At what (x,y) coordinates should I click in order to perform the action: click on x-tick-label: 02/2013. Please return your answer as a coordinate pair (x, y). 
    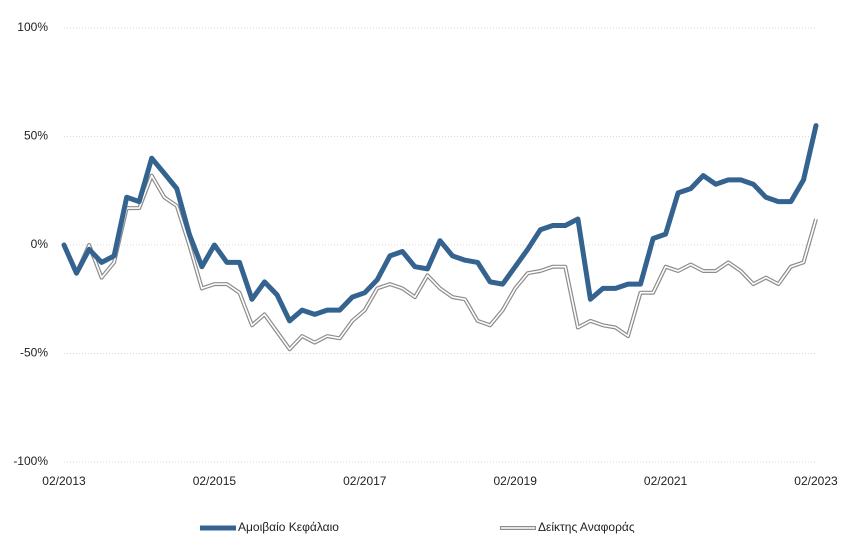
    Looking at the image, I should click on (64, 481).